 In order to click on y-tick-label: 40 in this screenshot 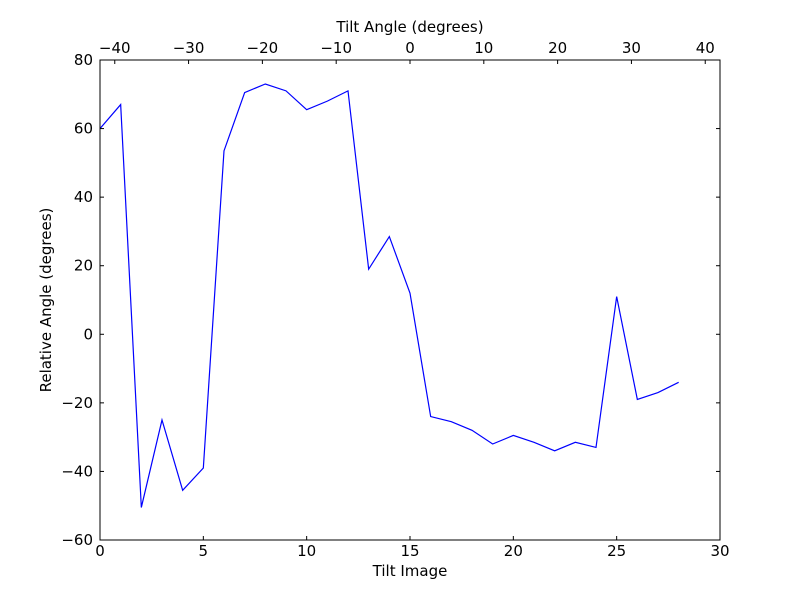, I will do `click(83, 197)`.